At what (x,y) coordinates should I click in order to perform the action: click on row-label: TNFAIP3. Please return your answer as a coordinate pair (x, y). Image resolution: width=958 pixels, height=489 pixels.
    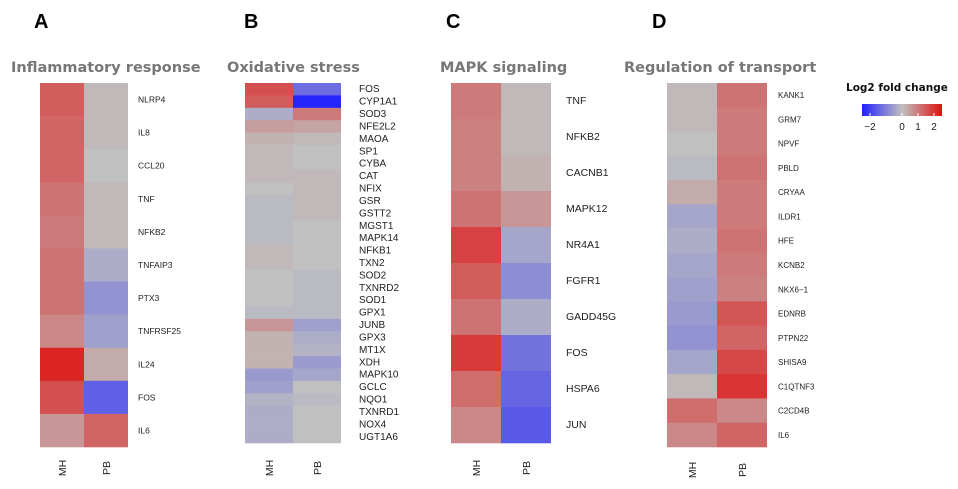
    Looking at the image, I should click on (155, 265).